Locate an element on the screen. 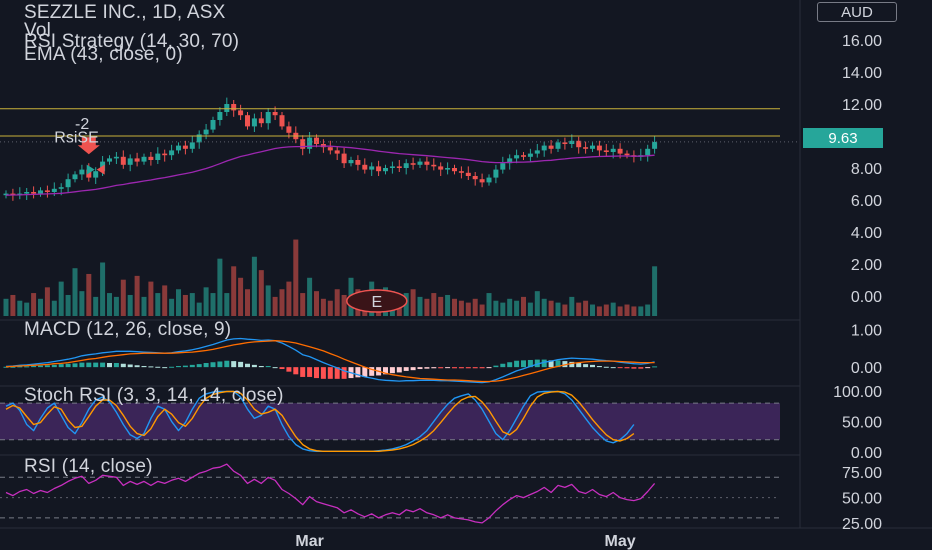 The image size is (932, 550). rsi-tick-label: 75.00 is located at coordinates (862, 473).